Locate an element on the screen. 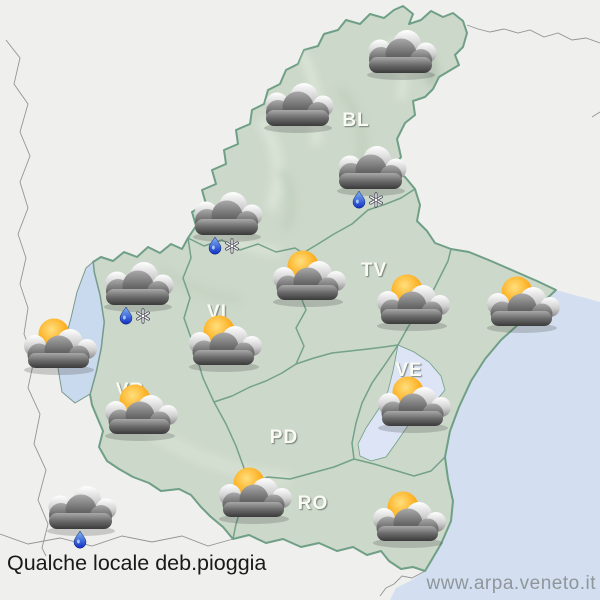  province-label-pd: PD is located at coordinates (284, 437).